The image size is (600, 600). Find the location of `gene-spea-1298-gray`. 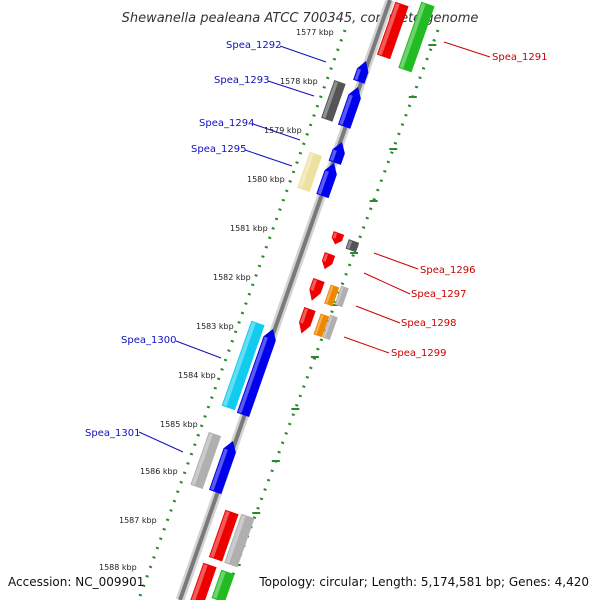

gene-spea-1298-gray is located at coordinates (341, 296).